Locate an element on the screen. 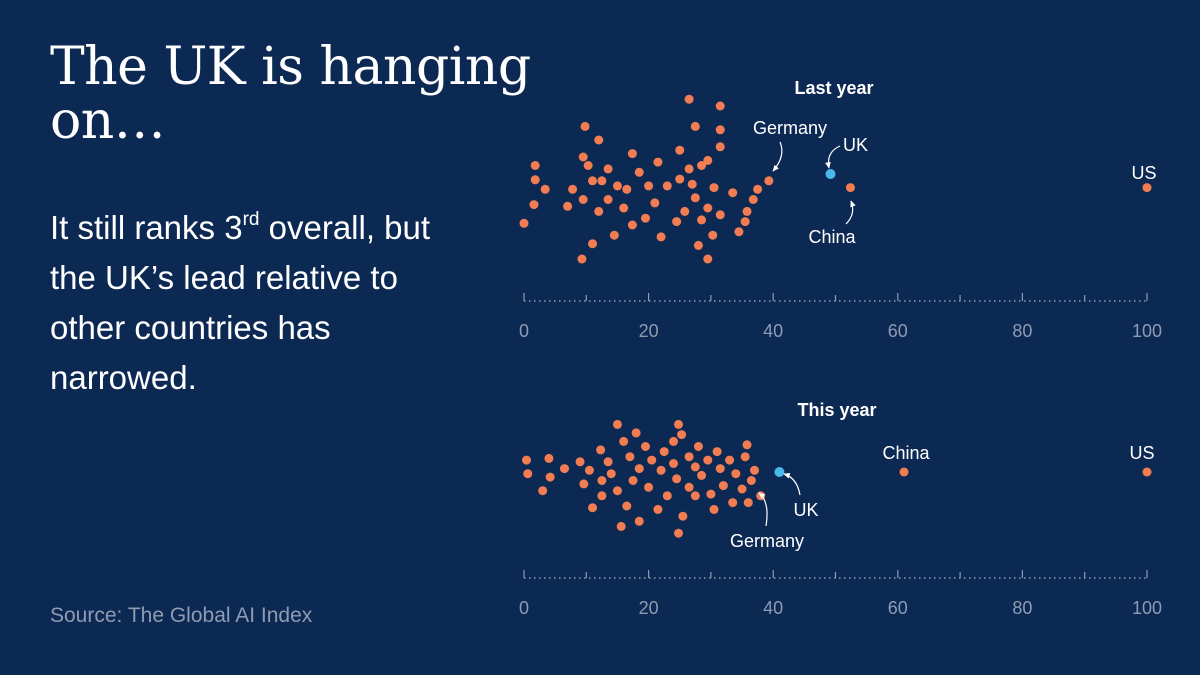 This screenshot has height=675, width=1200. label-germany-this-year: Germany is located at coordinates (767, 541).